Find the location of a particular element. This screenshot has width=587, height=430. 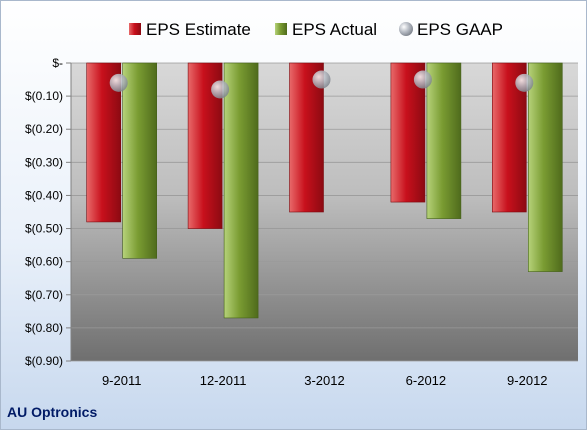

y-tick-label: $(0.70) is located at coordinates (44, 295).